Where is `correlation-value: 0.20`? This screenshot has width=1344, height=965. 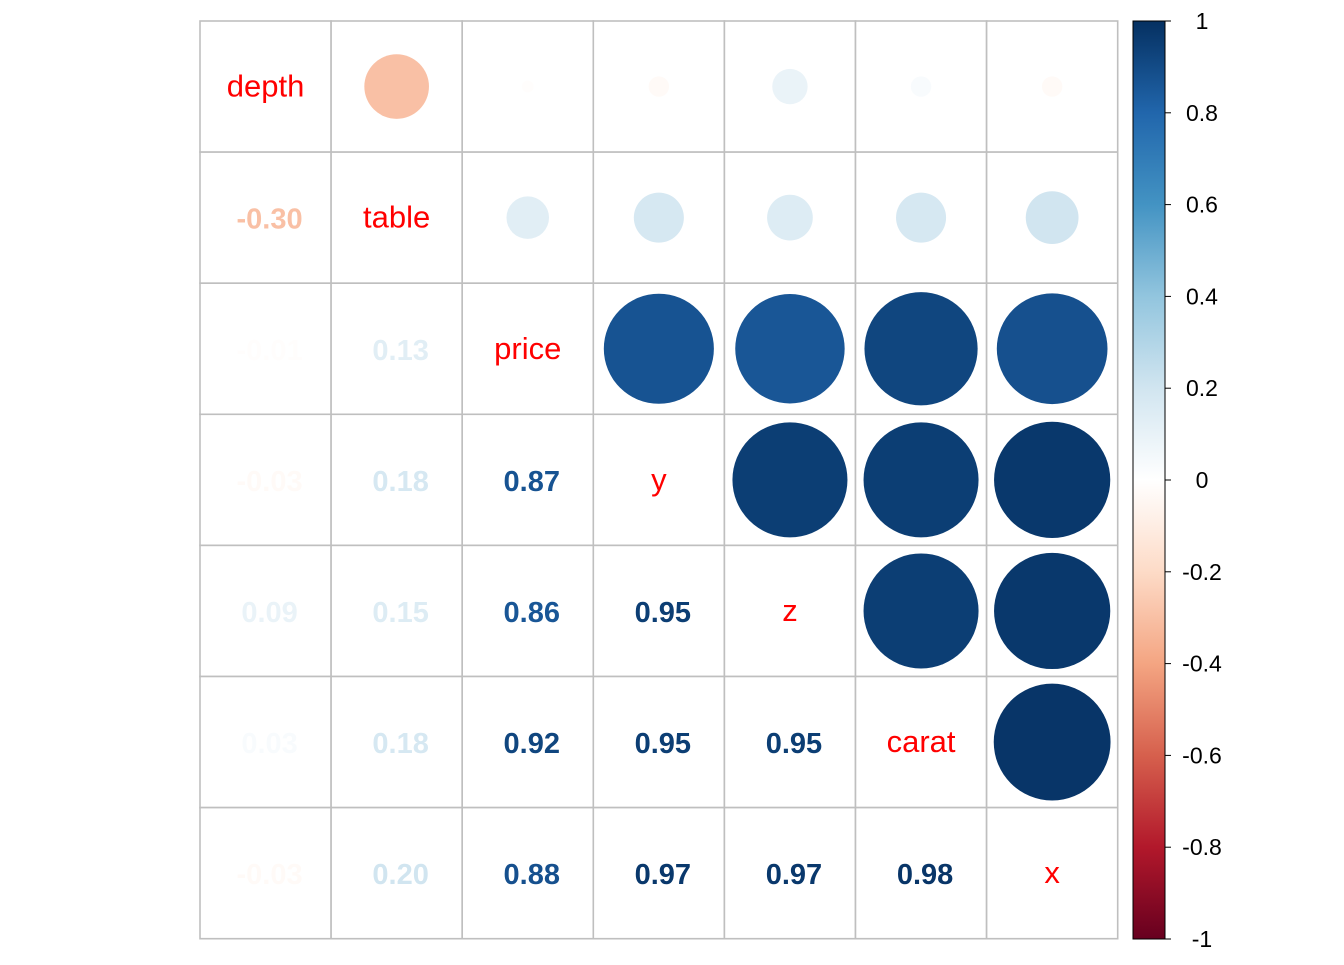
correlation-value: 0.20 is located at coordinates (400, 875).